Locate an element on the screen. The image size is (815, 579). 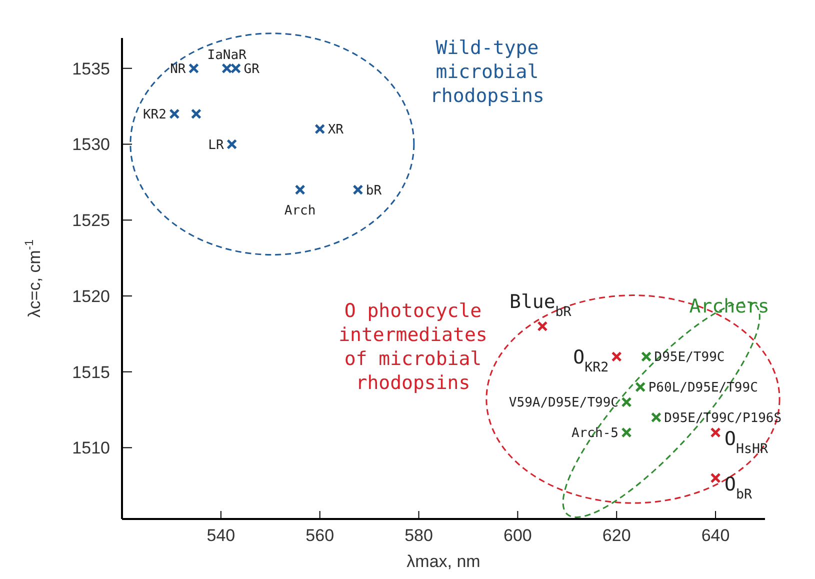
y-tick-label: 1530 is located at coordinates (91, 144).